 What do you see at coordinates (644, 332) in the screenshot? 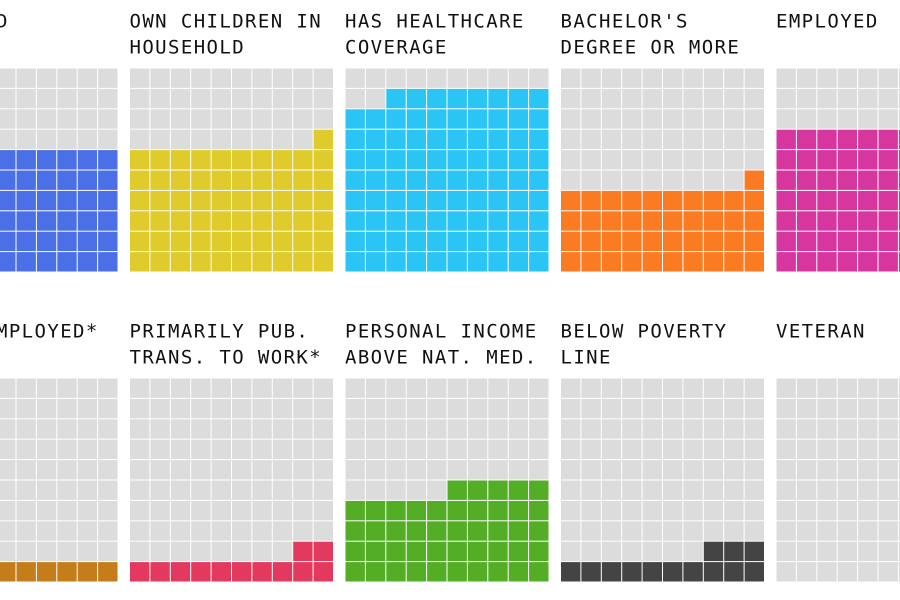
I see `panel-label: BELOW POVERTY` at bounding box center [644, 332].